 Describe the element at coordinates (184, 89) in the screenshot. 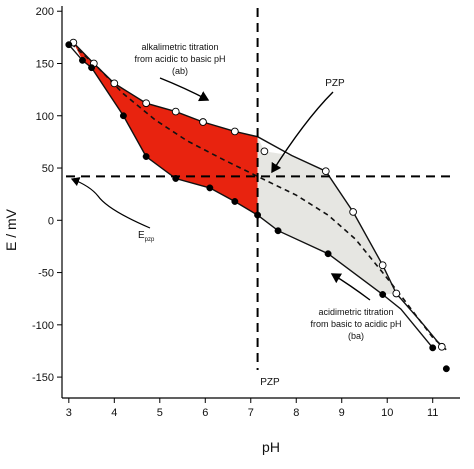

I see `arrow-ab` at that location.